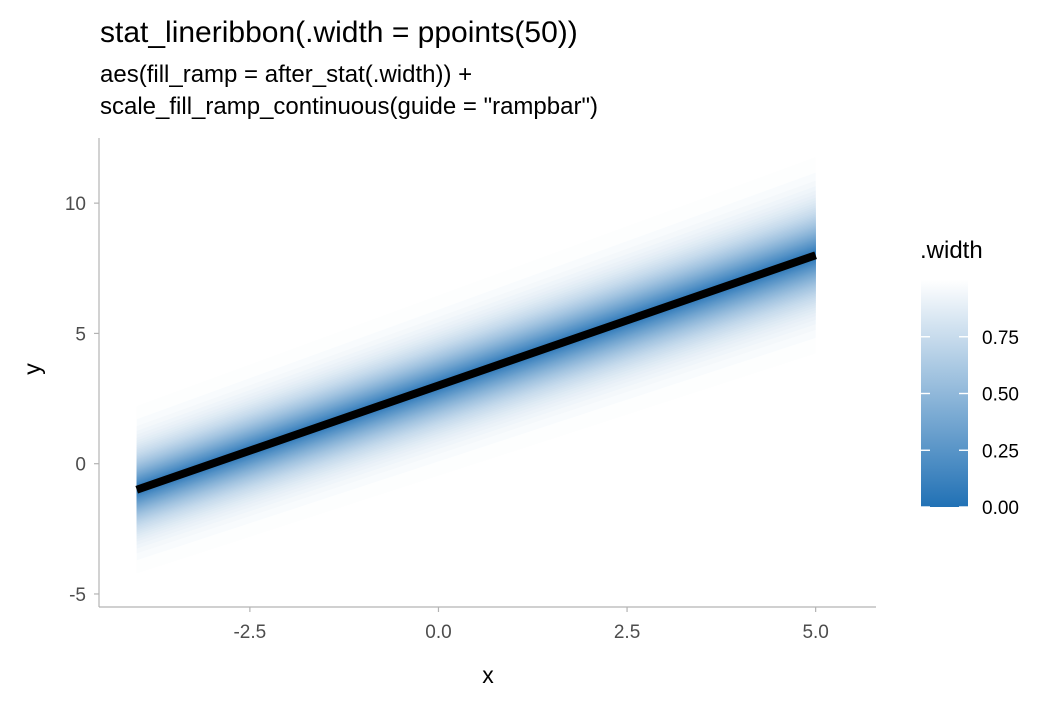 This screenshot has height=704, width=1056. What do you see at coordinates (1000, 508) in the screenshot?
I see `legend-tick-label: 0.00` at bounding box center [1000, 508].